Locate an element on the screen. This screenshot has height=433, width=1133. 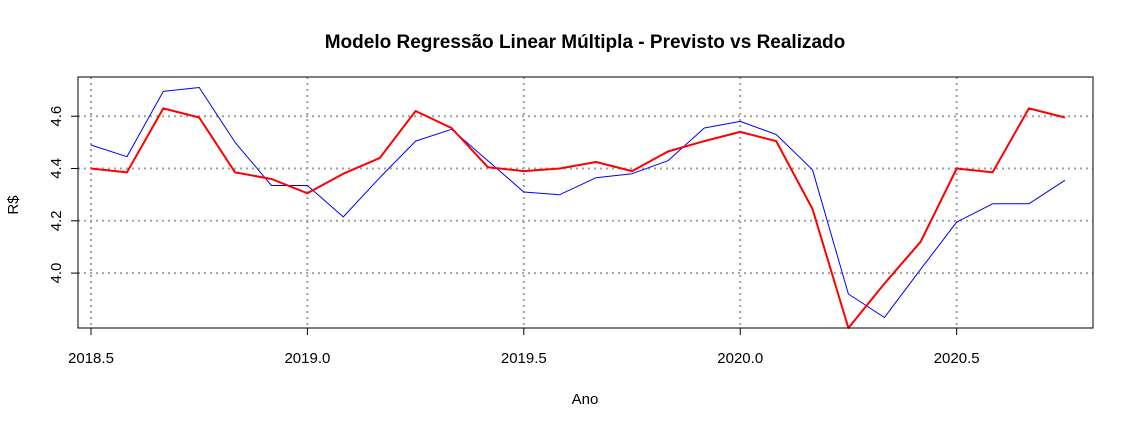
y-tick-label: 4.0 is located at coordinates (56, 273).